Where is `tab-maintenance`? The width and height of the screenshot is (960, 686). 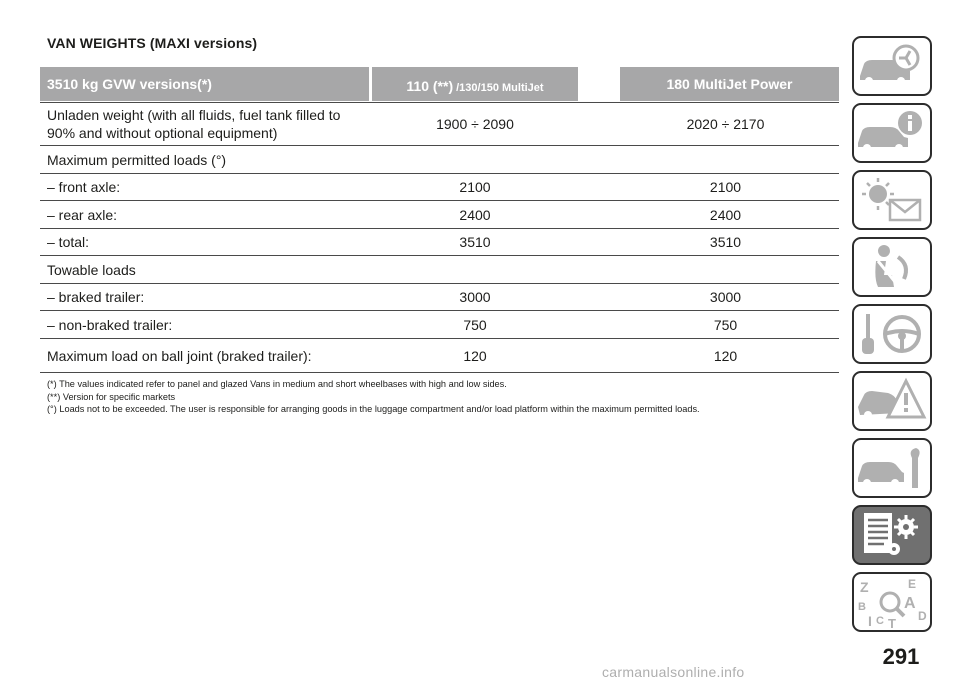 tab-maintenance is located at coordinates (892, 468).